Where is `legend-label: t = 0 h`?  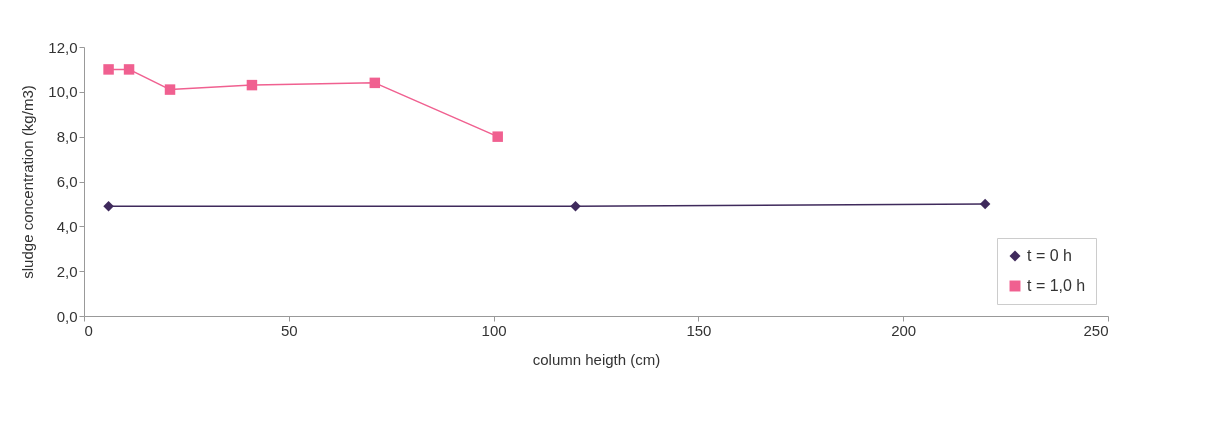 legend-label: t = 0 h is located at coordinates (1049, 255).